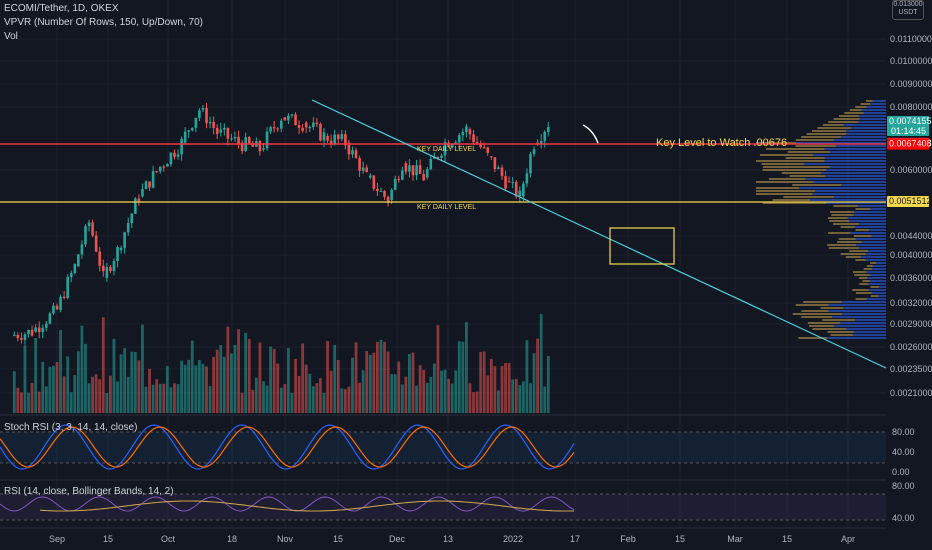 The height and width of the screenshot is (550, 932). Describe the element at coordinates (680, 539) in the screenshot. I see `time-tick-label: 15` at that location.